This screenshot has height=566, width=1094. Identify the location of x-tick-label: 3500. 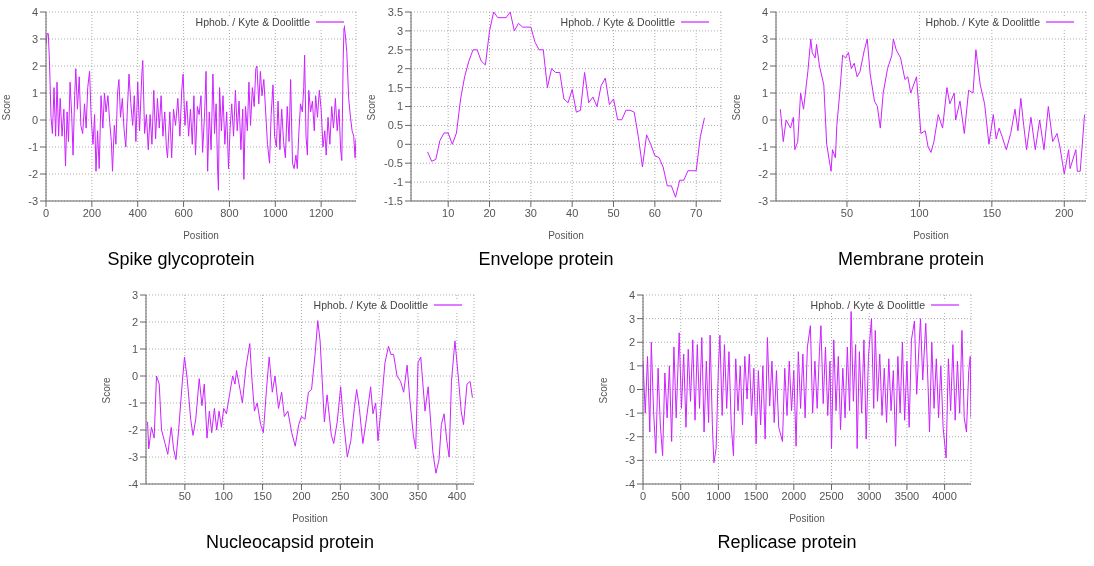
(907, 495).